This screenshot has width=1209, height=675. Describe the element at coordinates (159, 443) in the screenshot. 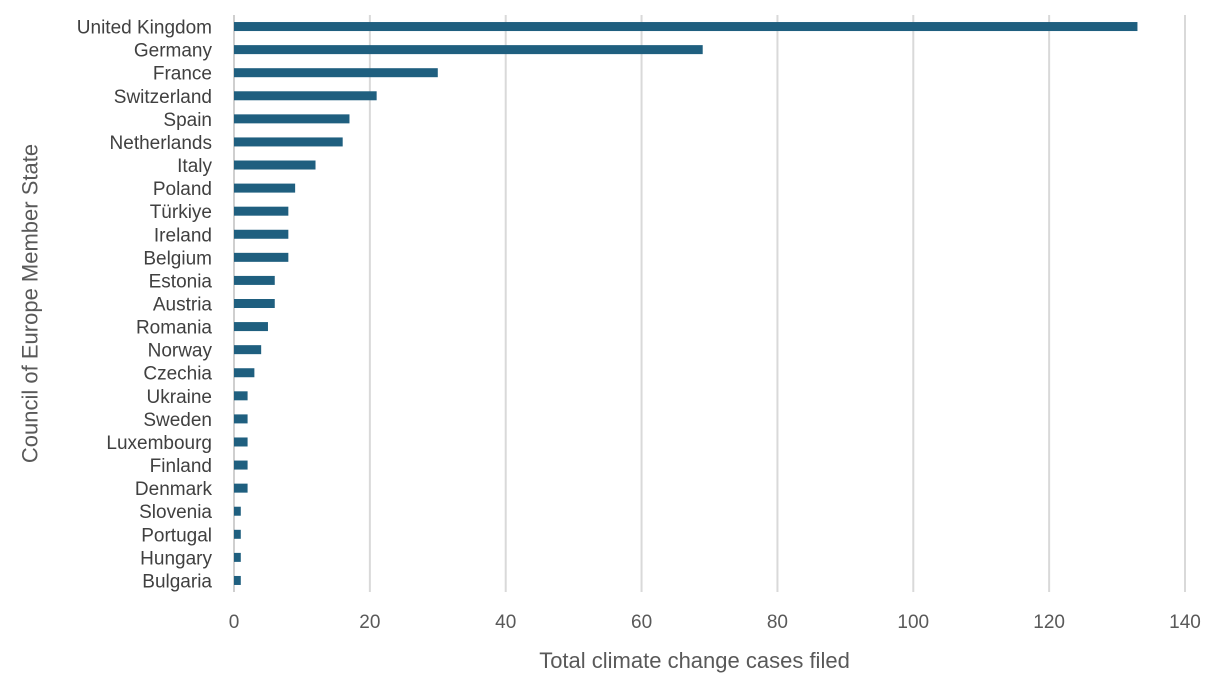

I see `category-label: Luxembourg` at that location.